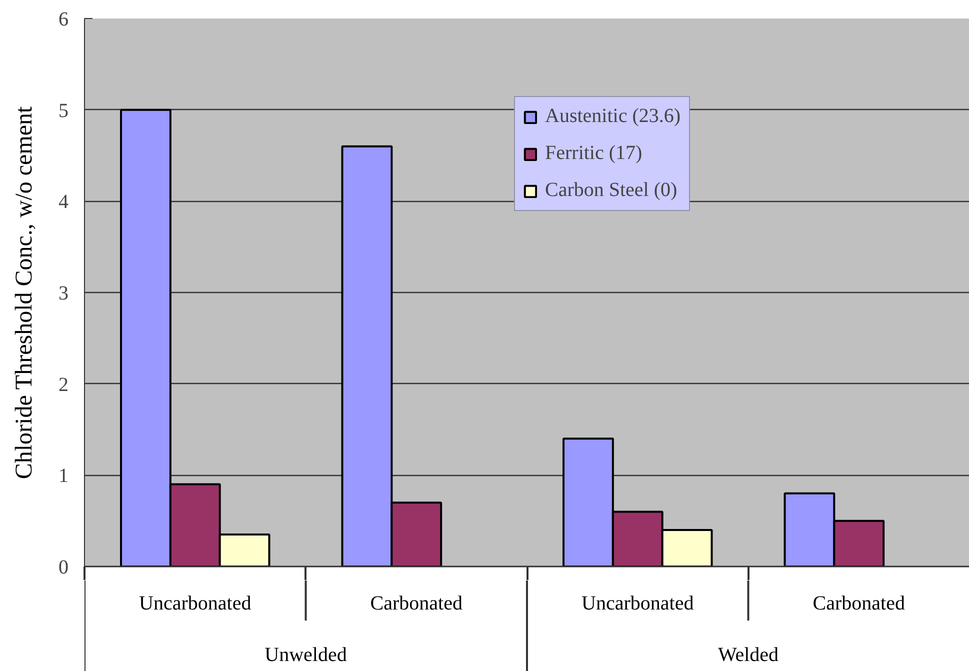  I want to click on y-axis-title: Chloride Threshold Conc., w/o cement, so click(25, 293).